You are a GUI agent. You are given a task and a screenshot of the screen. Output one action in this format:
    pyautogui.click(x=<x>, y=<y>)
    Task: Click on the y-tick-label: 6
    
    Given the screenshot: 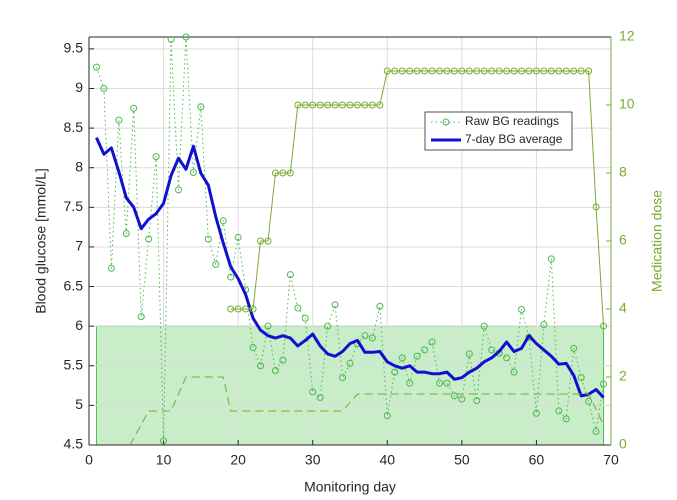 What is the action you would take?
    pyautogui.click(x=79, y=325)
    